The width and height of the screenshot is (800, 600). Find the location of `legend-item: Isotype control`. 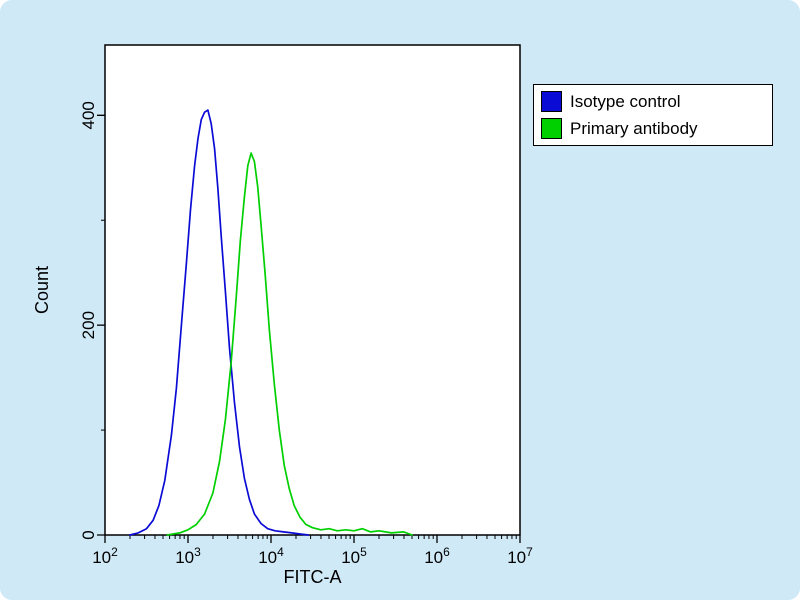

legend-item: Isotype control is located at coordinates (653, 101).